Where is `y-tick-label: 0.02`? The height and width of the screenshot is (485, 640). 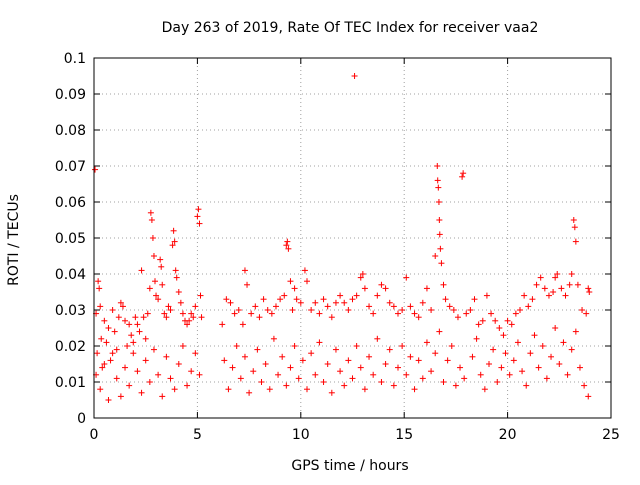 y-tick-label: 0.02 is located at coordinates (70, 347).